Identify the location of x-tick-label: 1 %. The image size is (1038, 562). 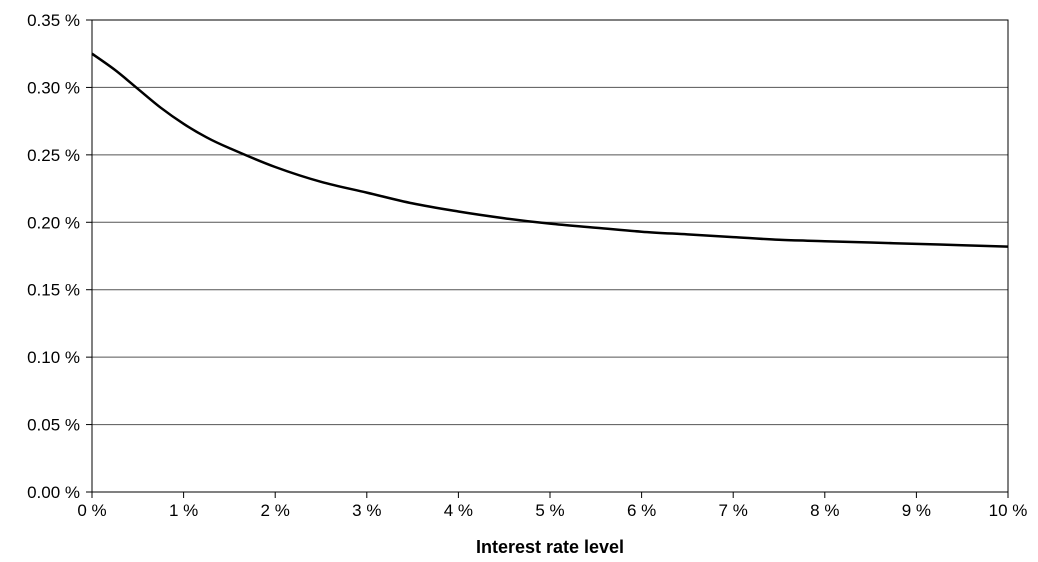
(183, 510).